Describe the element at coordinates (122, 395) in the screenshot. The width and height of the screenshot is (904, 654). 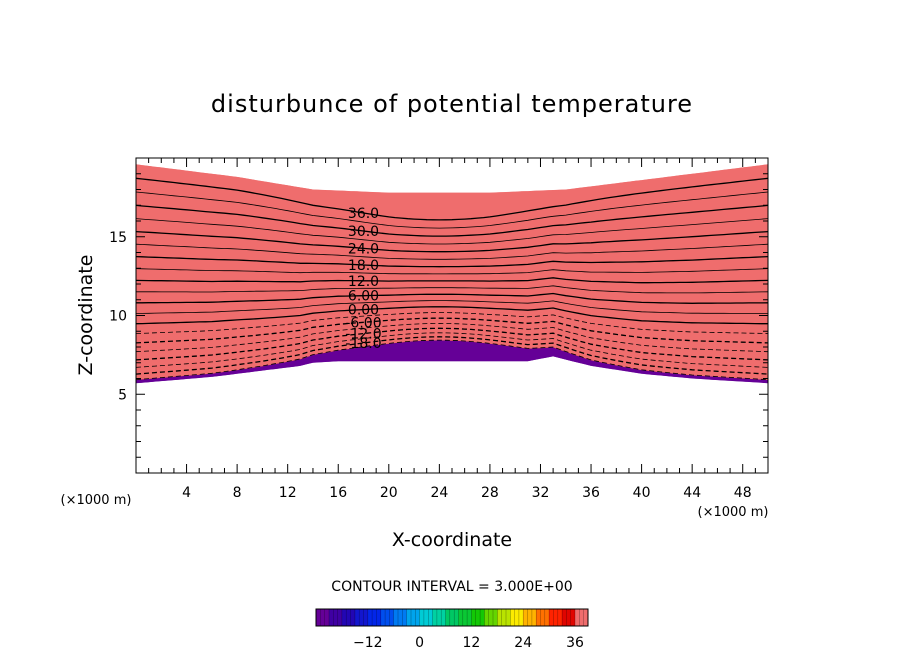
I see `y-tick-label: 5` at that location.